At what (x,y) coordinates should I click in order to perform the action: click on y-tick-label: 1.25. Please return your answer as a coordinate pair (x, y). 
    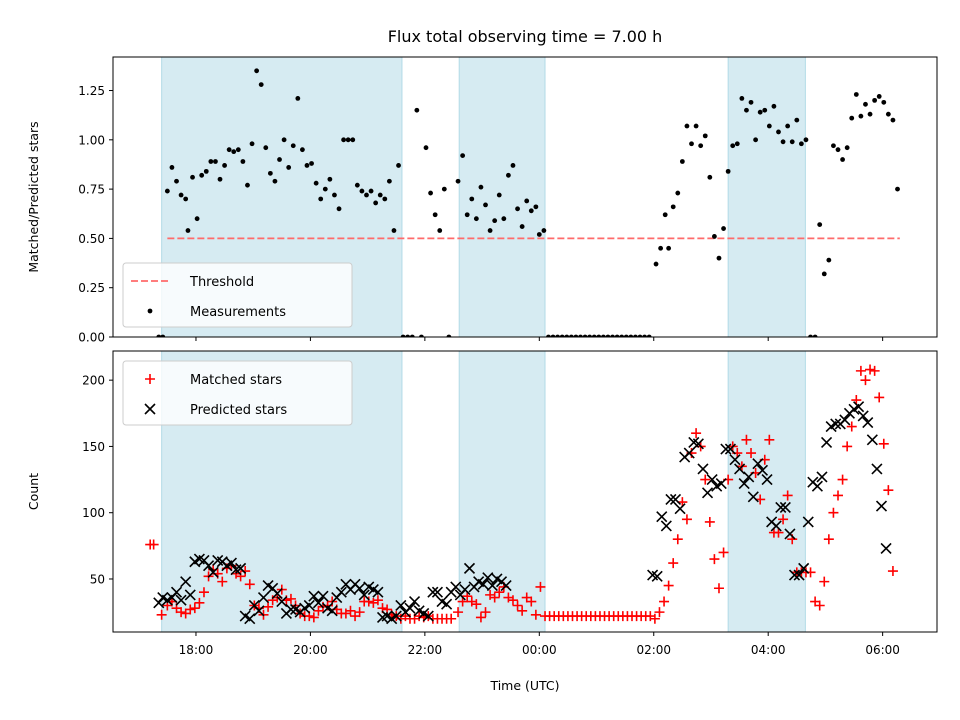
    Looking at the image, I should click on (91, 91).